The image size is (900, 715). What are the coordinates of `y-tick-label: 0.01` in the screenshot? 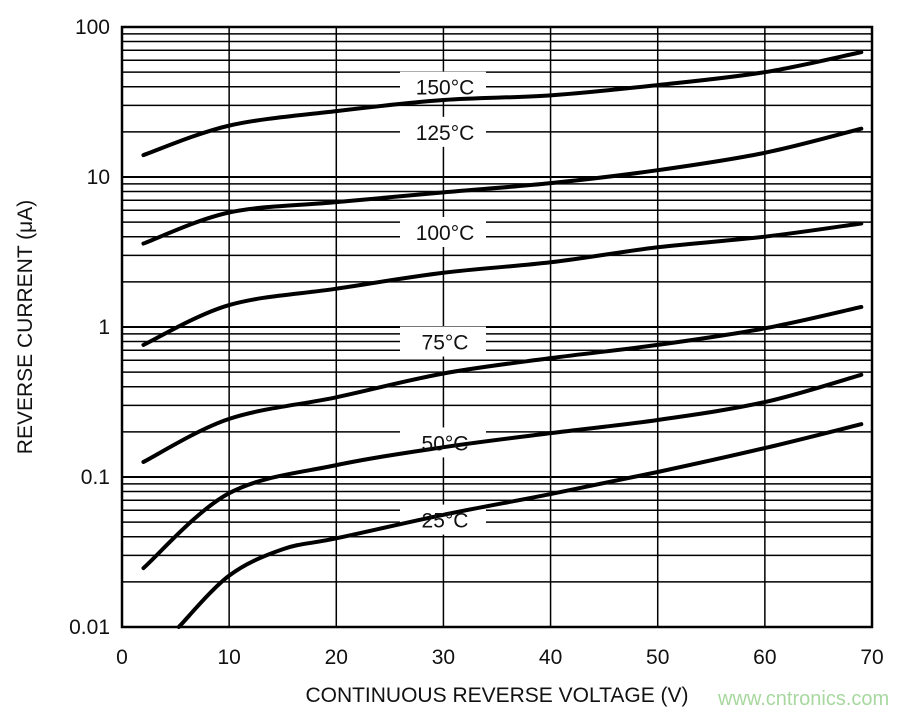 It's located at (89, 627).